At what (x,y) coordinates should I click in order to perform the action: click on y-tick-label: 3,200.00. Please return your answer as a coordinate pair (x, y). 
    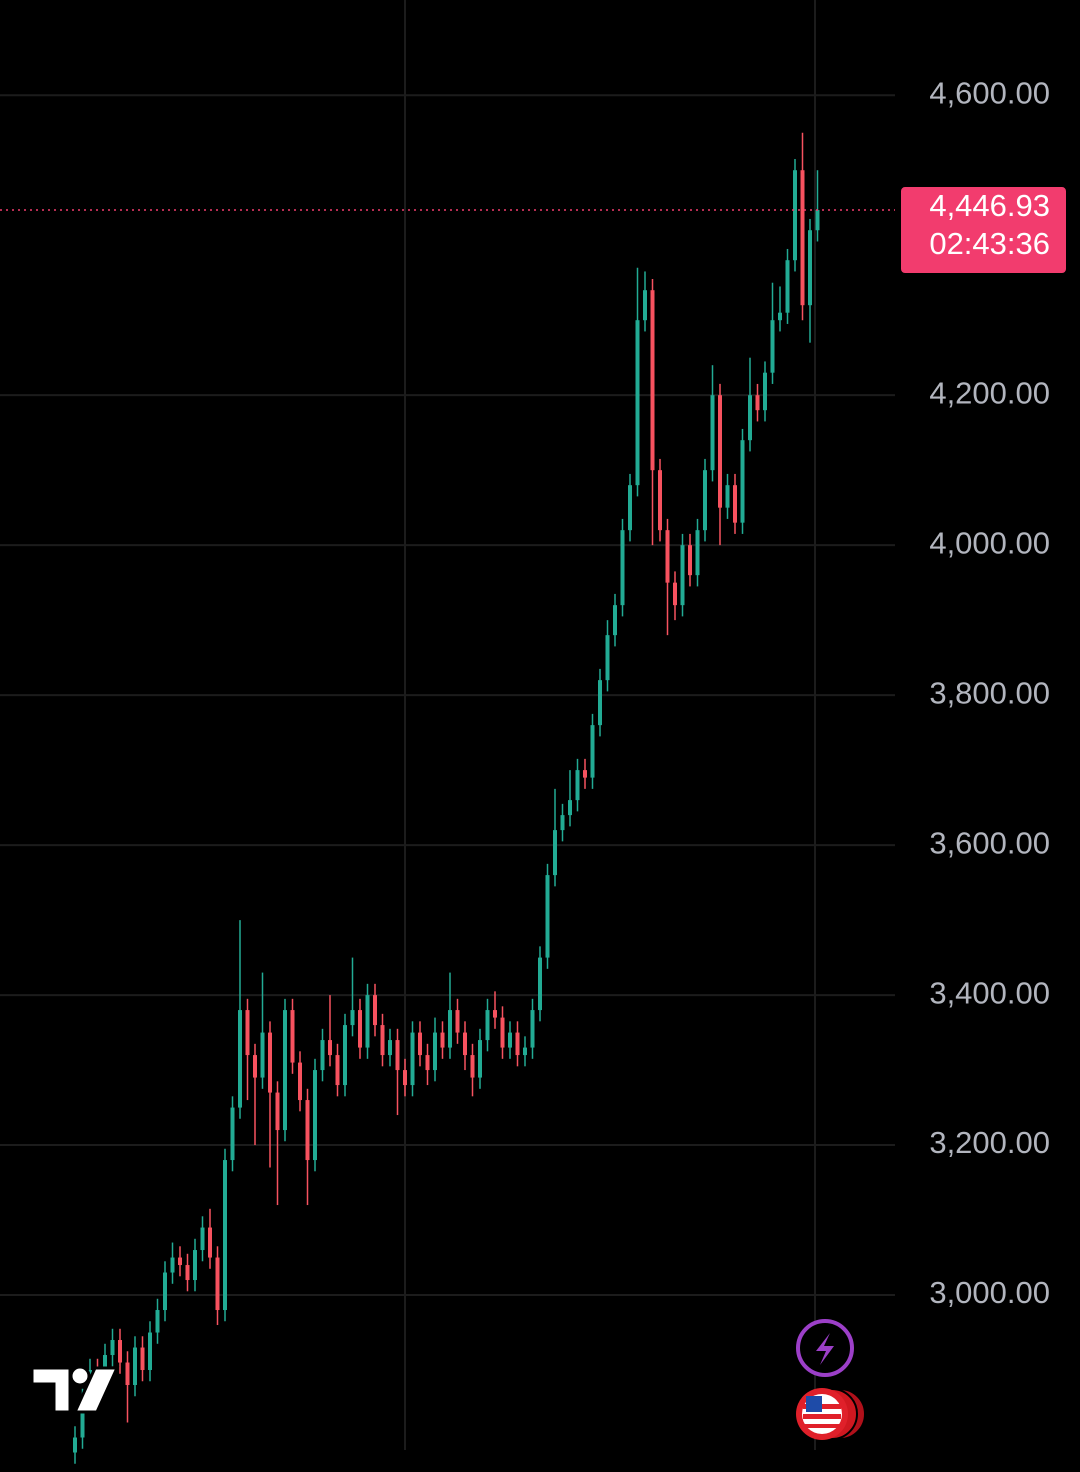
    Looking at the image, I should click on (989, 1142).